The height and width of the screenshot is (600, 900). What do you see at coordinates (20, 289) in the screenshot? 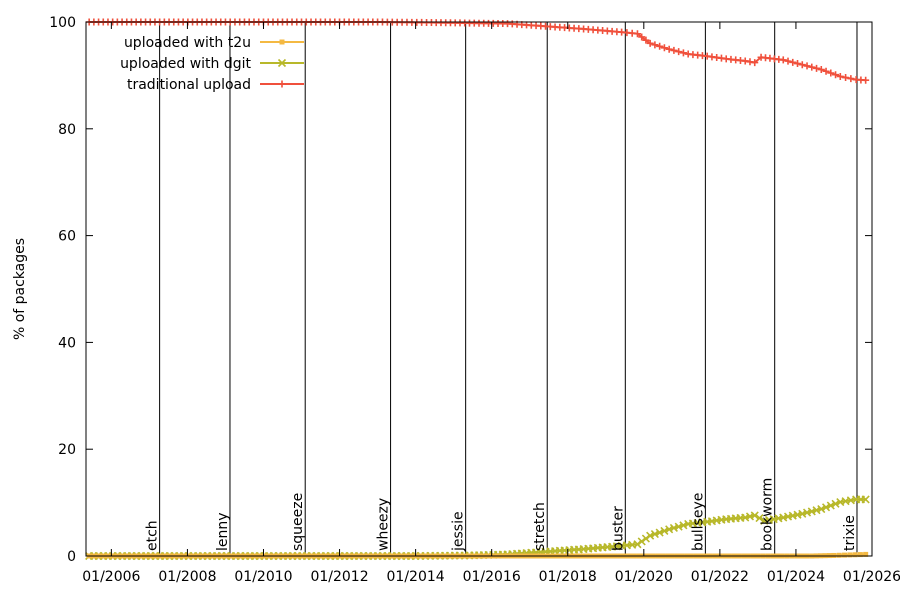
I see `y-axis-label: % of packages` at bounding box center [20, 289].